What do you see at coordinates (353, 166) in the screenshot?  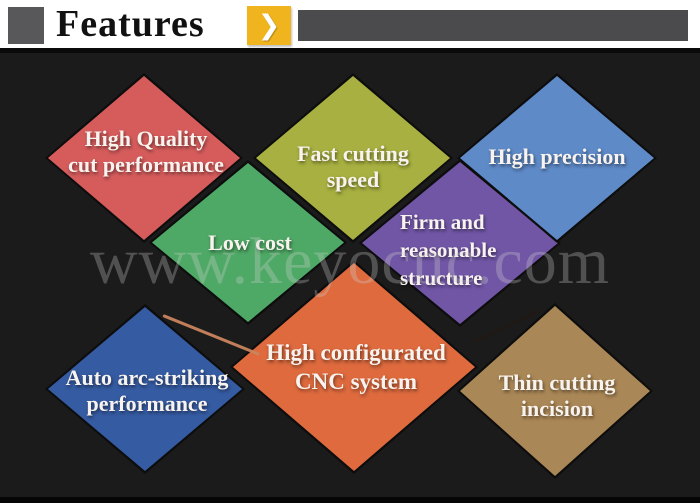 I see `label-fast-cutting: Fast cutting speed` at bounding box center [353, 166].